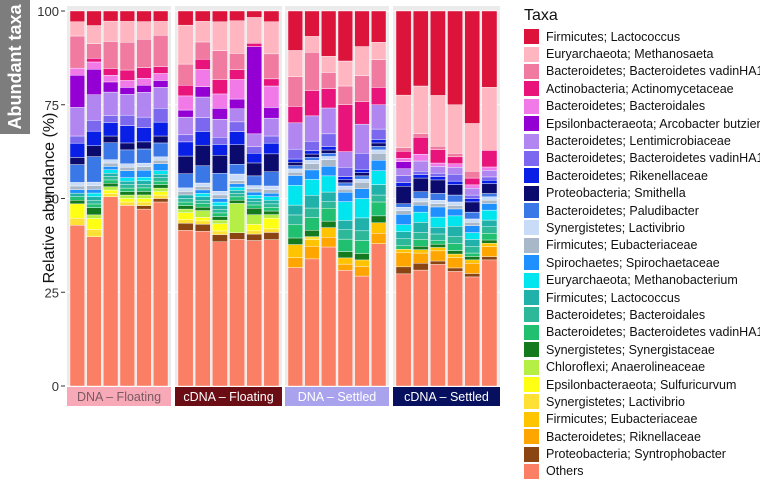 The height and width of the screenshot is (480, 760). I want to click on legend-label: Actinobacteria; Actinomycetaceae, so click(640, 88).